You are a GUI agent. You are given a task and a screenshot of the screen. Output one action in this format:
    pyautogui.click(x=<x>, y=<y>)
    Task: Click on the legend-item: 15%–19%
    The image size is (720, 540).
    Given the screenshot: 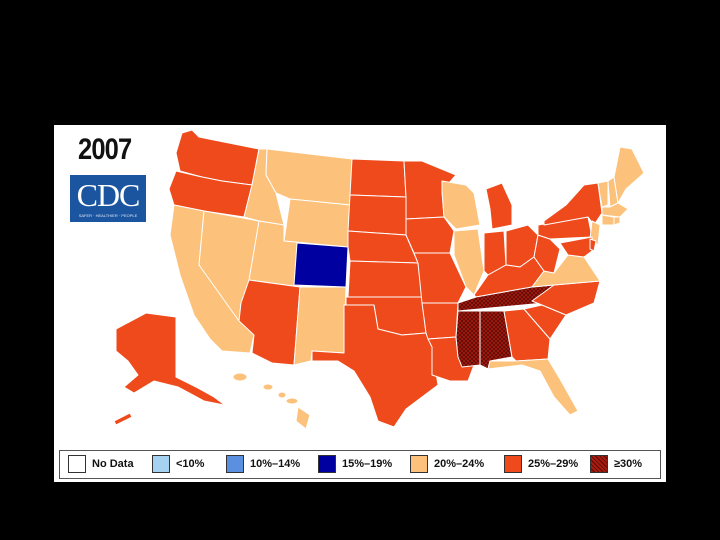 What is the action you would take?
    pyautogui.click(x=355, y=464)
    